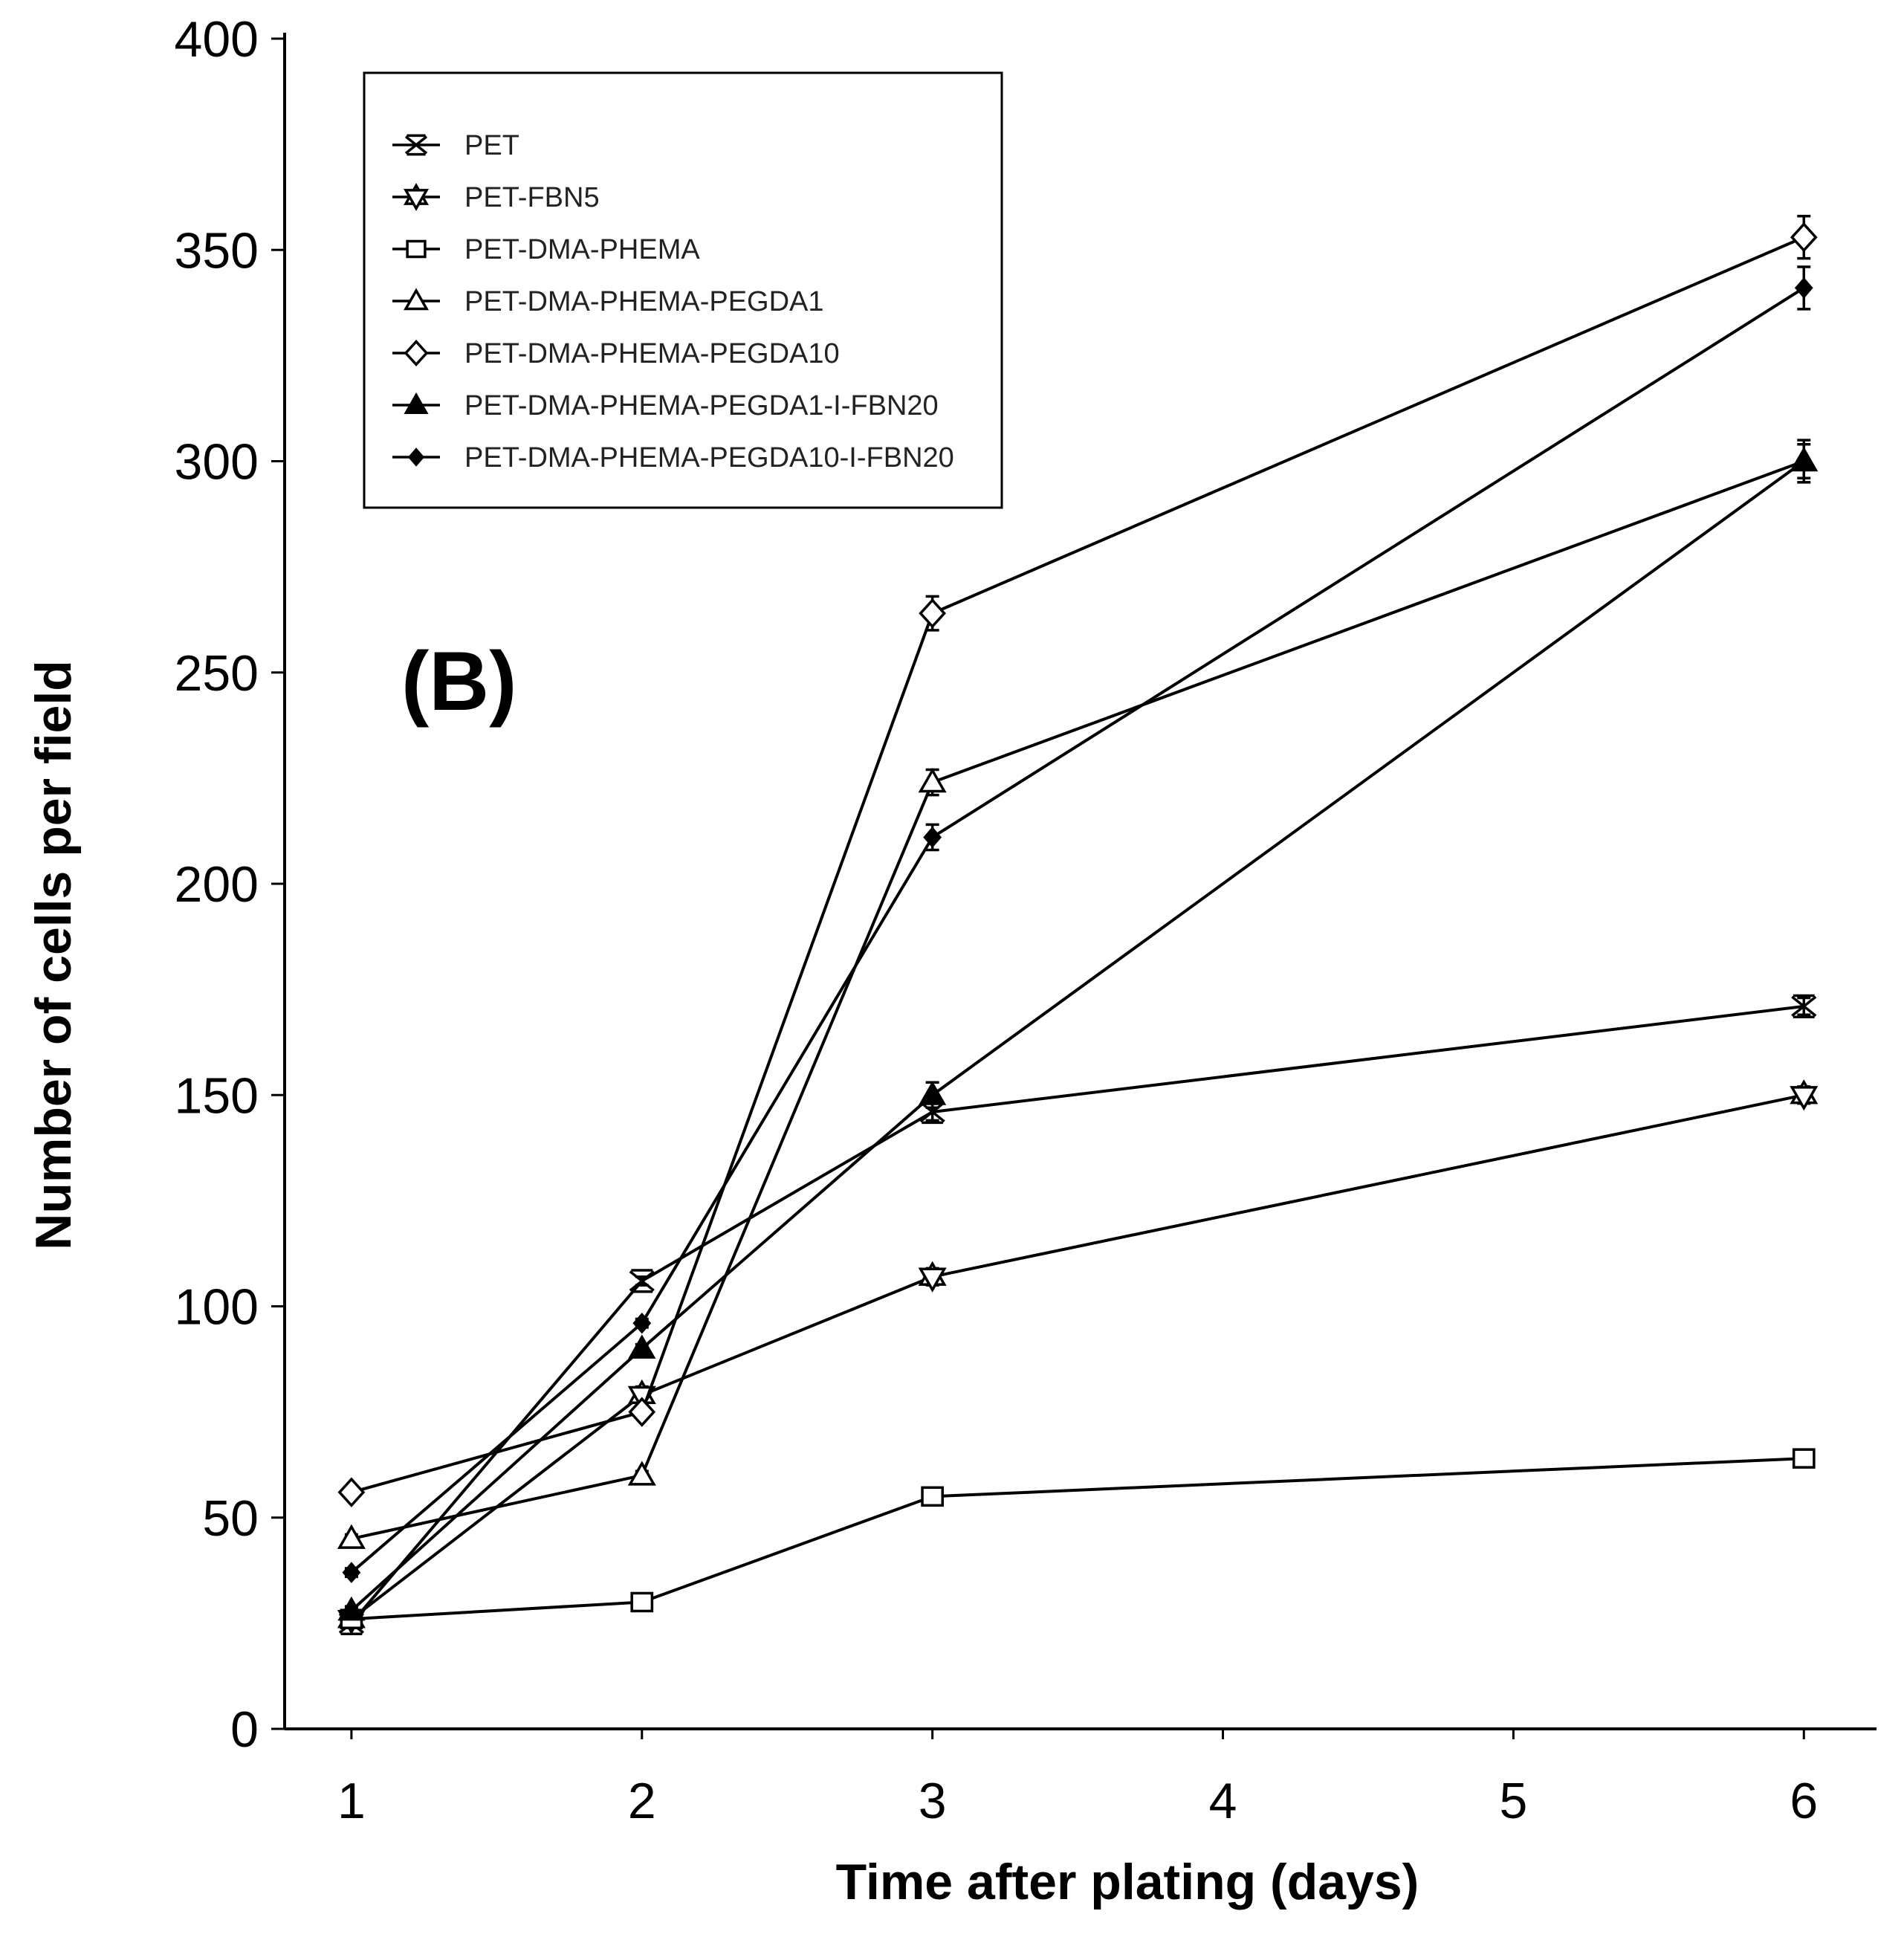  What do you see at coordinates (217, 884) in the screenshot?
I see `y-tick-label: 200` at bounding box center [217, 884].